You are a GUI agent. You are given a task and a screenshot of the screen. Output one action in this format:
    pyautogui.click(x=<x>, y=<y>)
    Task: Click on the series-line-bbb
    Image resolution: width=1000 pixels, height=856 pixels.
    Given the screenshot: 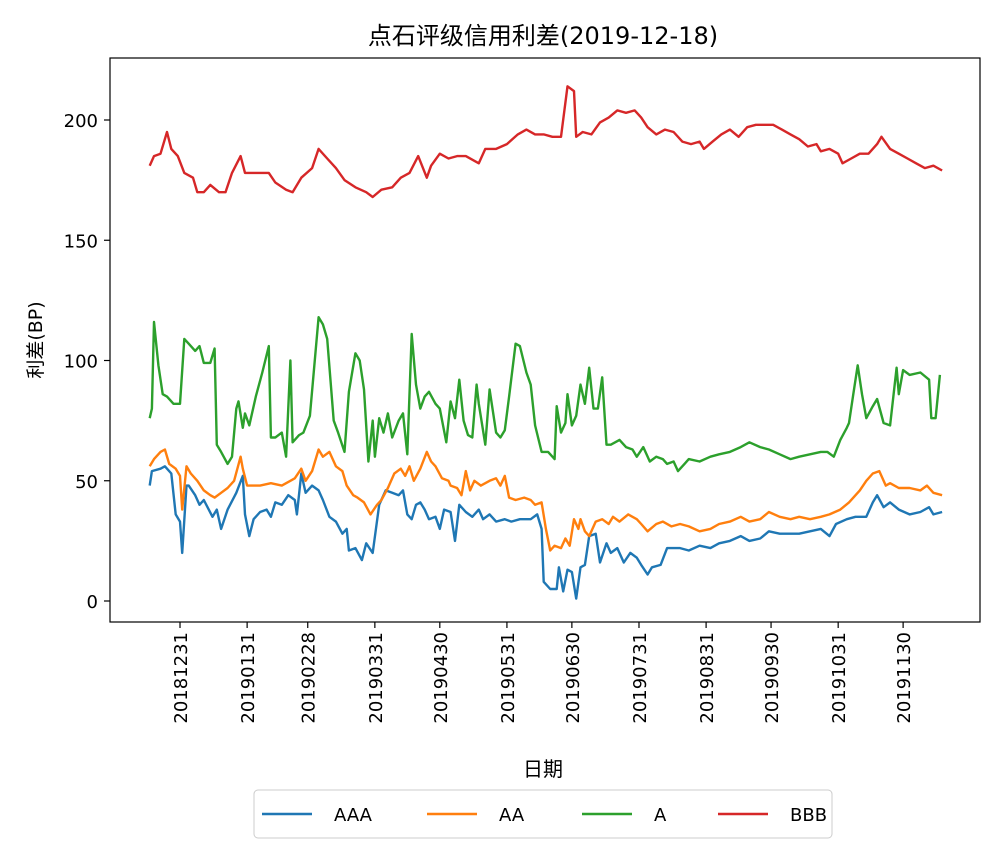 What is the action you would take?
    pyautogui.click(x=545, y=142)
    